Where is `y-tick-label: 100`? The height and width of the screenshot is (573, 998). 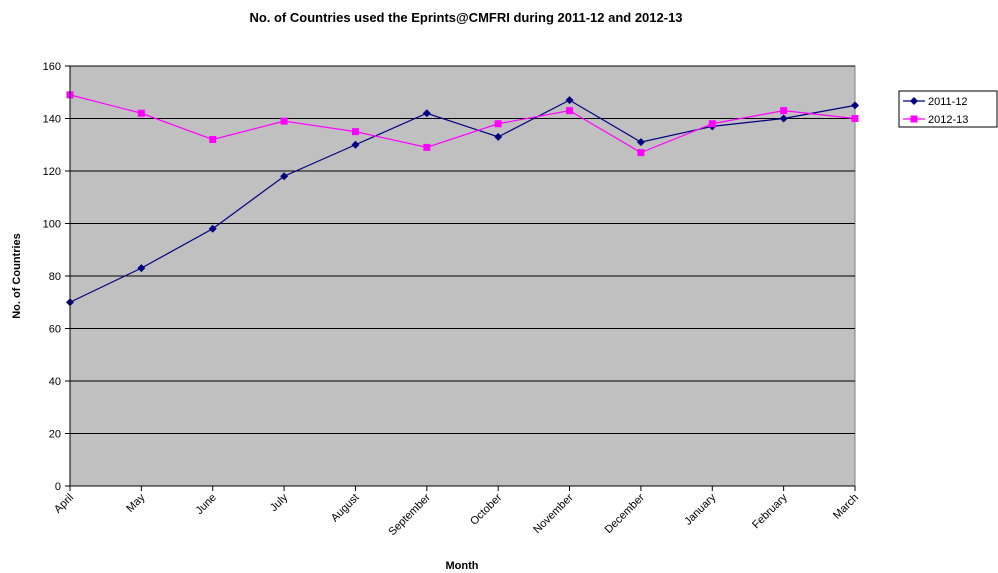
y-tick-label: 100 is located at coordinates (52, 225).